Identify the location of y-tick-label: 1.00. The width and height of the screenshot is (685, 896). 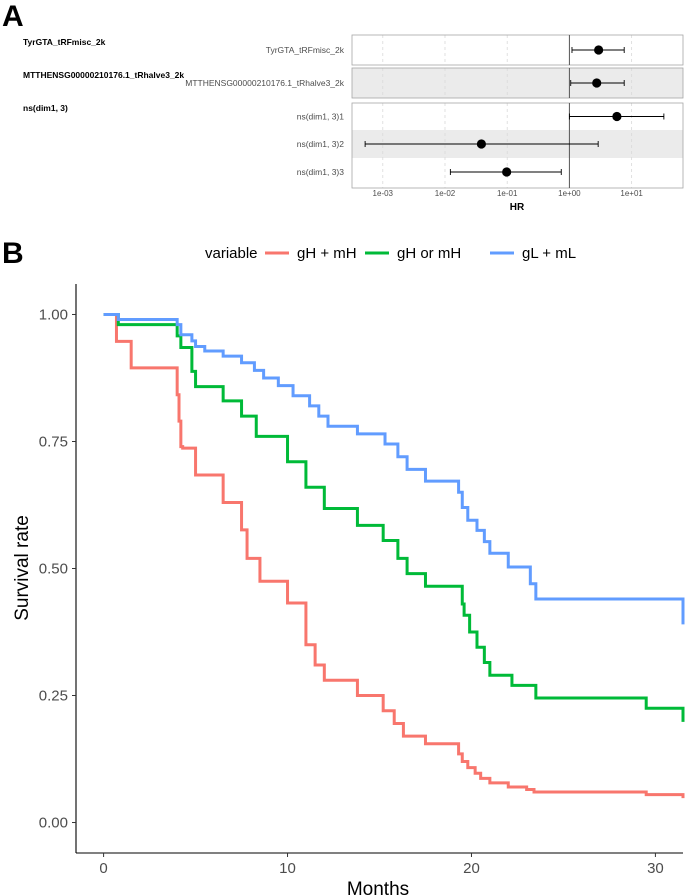
(53, 314).